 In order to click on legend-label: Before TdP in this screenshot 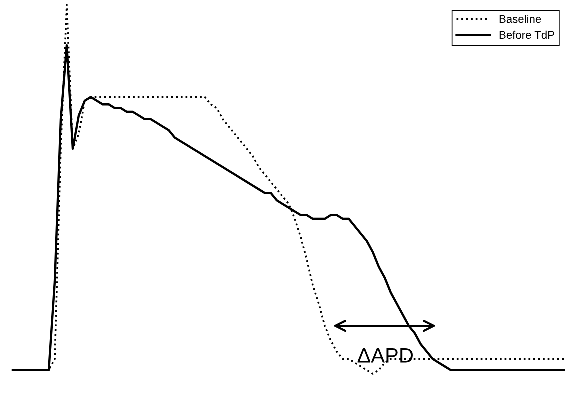, I will do `click(527, 35)`.